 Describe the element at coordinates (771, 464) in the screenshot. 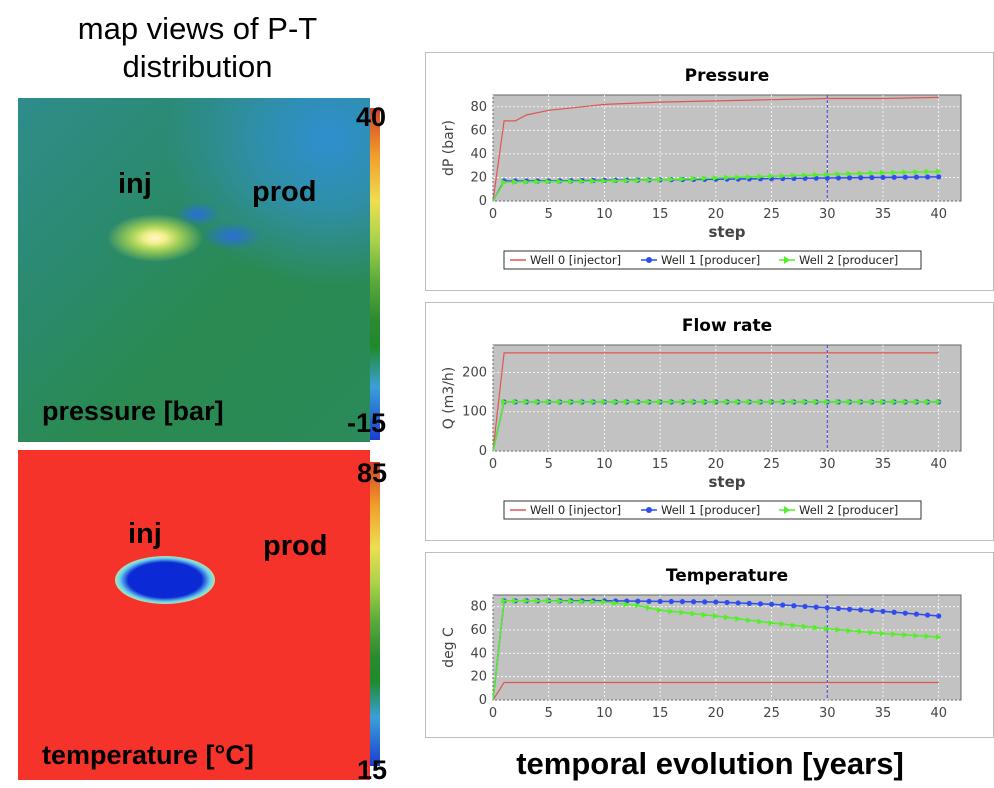

I see `x-tick-label: 25` at that location.